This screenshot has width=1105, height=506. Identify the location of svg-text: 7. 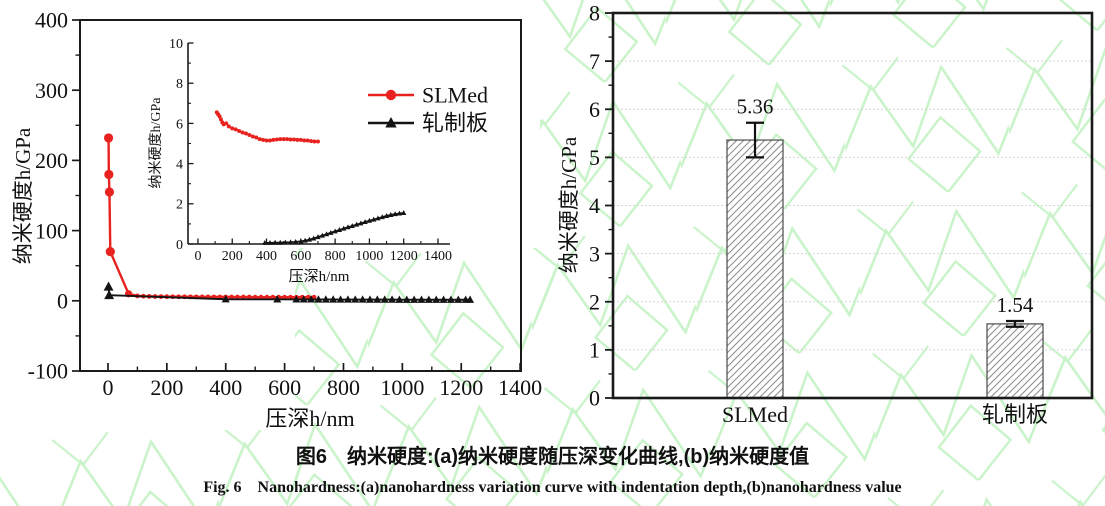
(594, 61).